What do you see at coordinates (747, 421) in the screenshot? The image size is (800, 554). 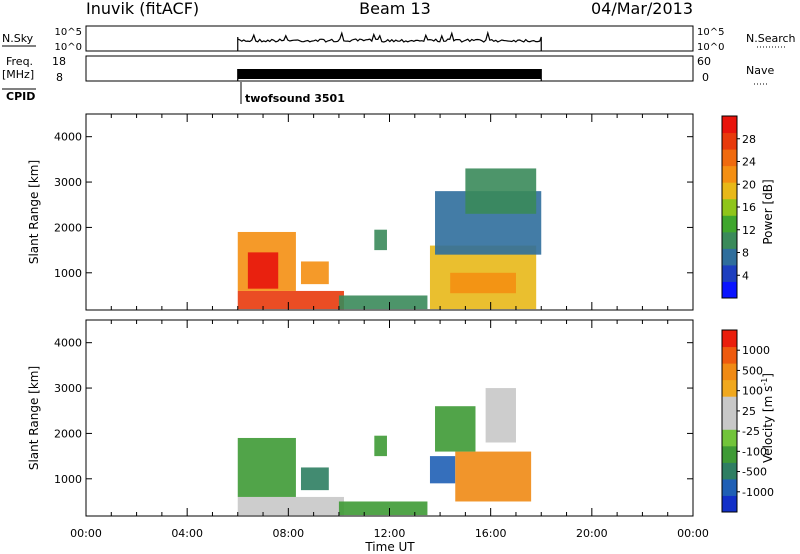 I see `velocity-colorbar: 1000 500 100 25 -25 -100 -500 -1000` at bounding box center [747, 421].